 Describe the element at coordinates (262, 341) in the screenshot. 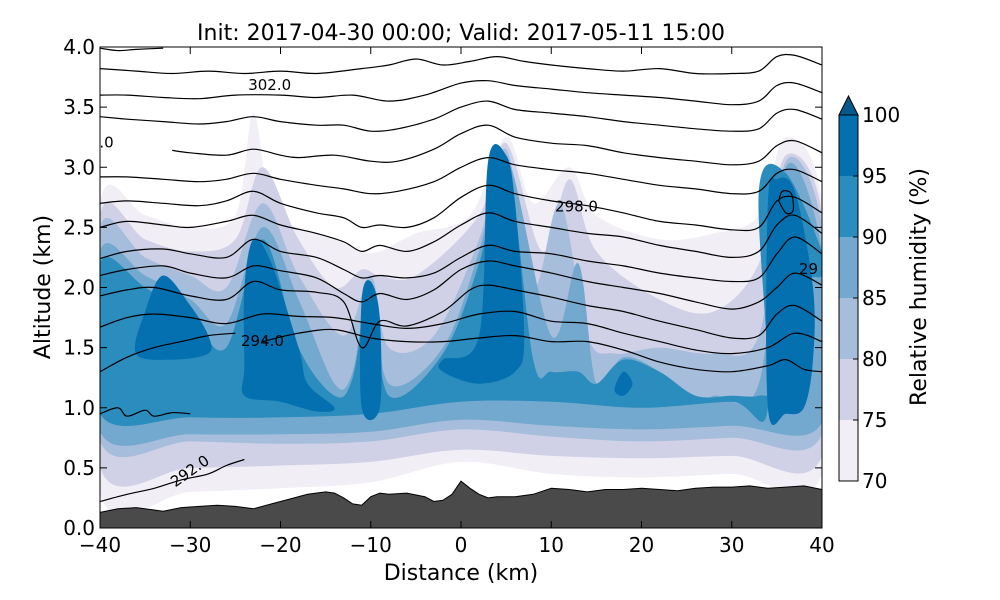

I see `contour-label: 294.0` at that location.